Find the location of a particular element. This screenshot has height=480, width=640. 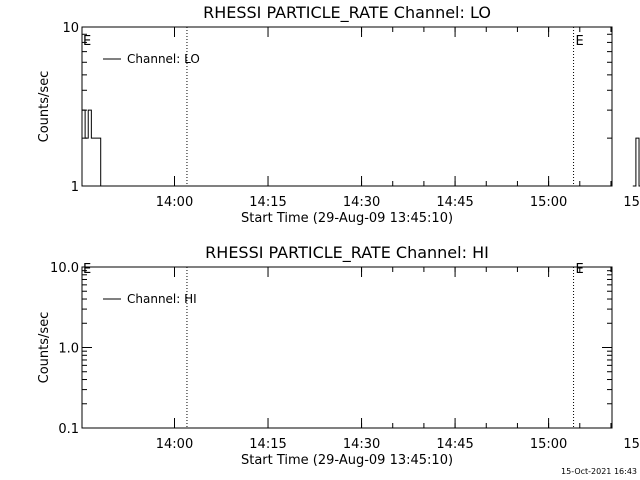

legend-entry: Channel: LO is located at coordinates (163, 59).